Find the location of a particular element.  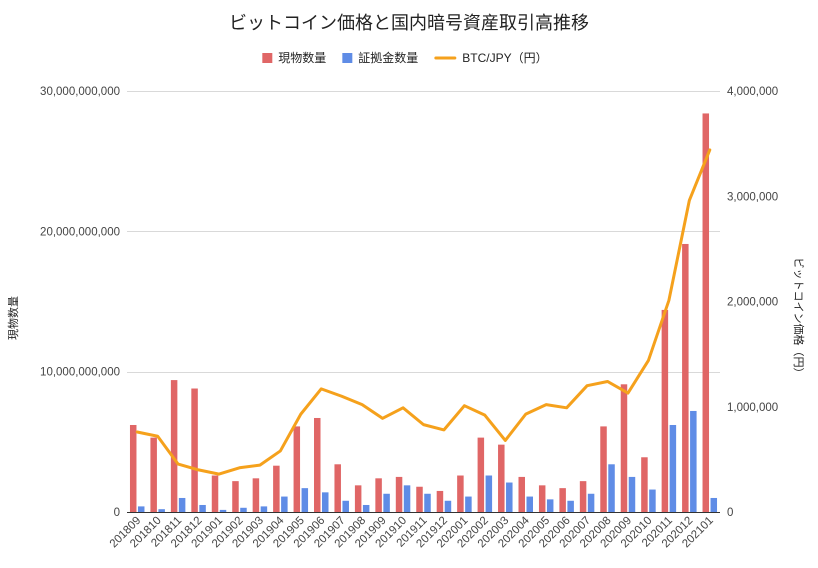

y2-axis-title: ビットコイン価格（円） is located at coordinates (799, 318).